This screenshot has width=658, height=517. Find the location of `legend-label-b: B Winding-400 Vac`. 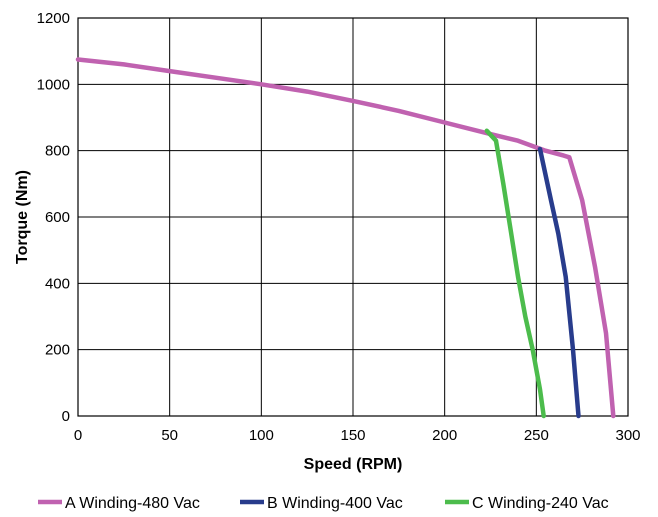

legend-label-b: B Winding-400 Vac is located at coordinates (335, 503).